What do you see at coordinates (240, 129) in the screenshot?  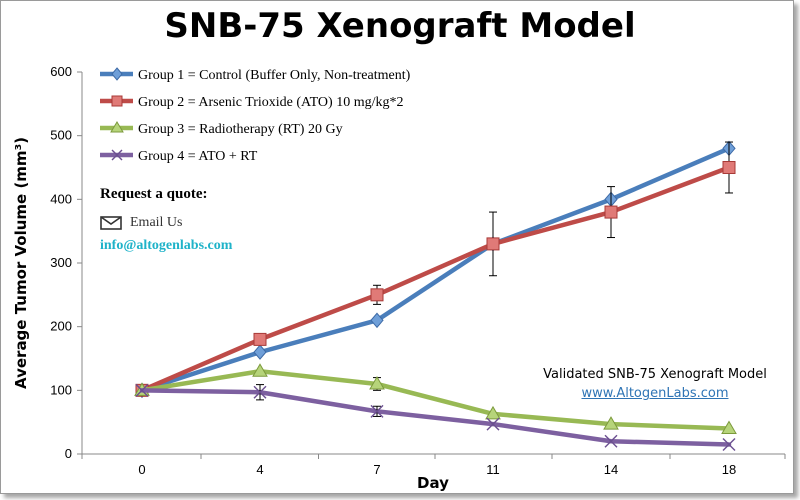 I see `legend-label: Group 3 = Radiotherapy (RT) 20 Gy` at bounding box center [240, 129].